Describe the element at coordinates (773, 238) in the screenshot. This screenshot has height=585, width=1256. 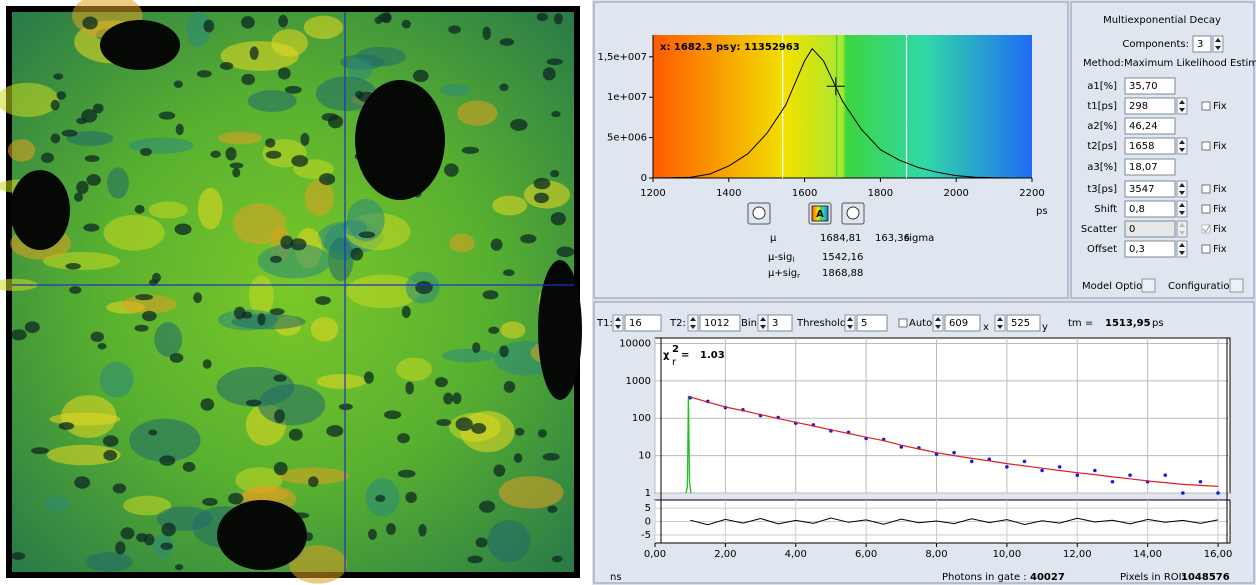
I see `mu-label: µ` at that location.